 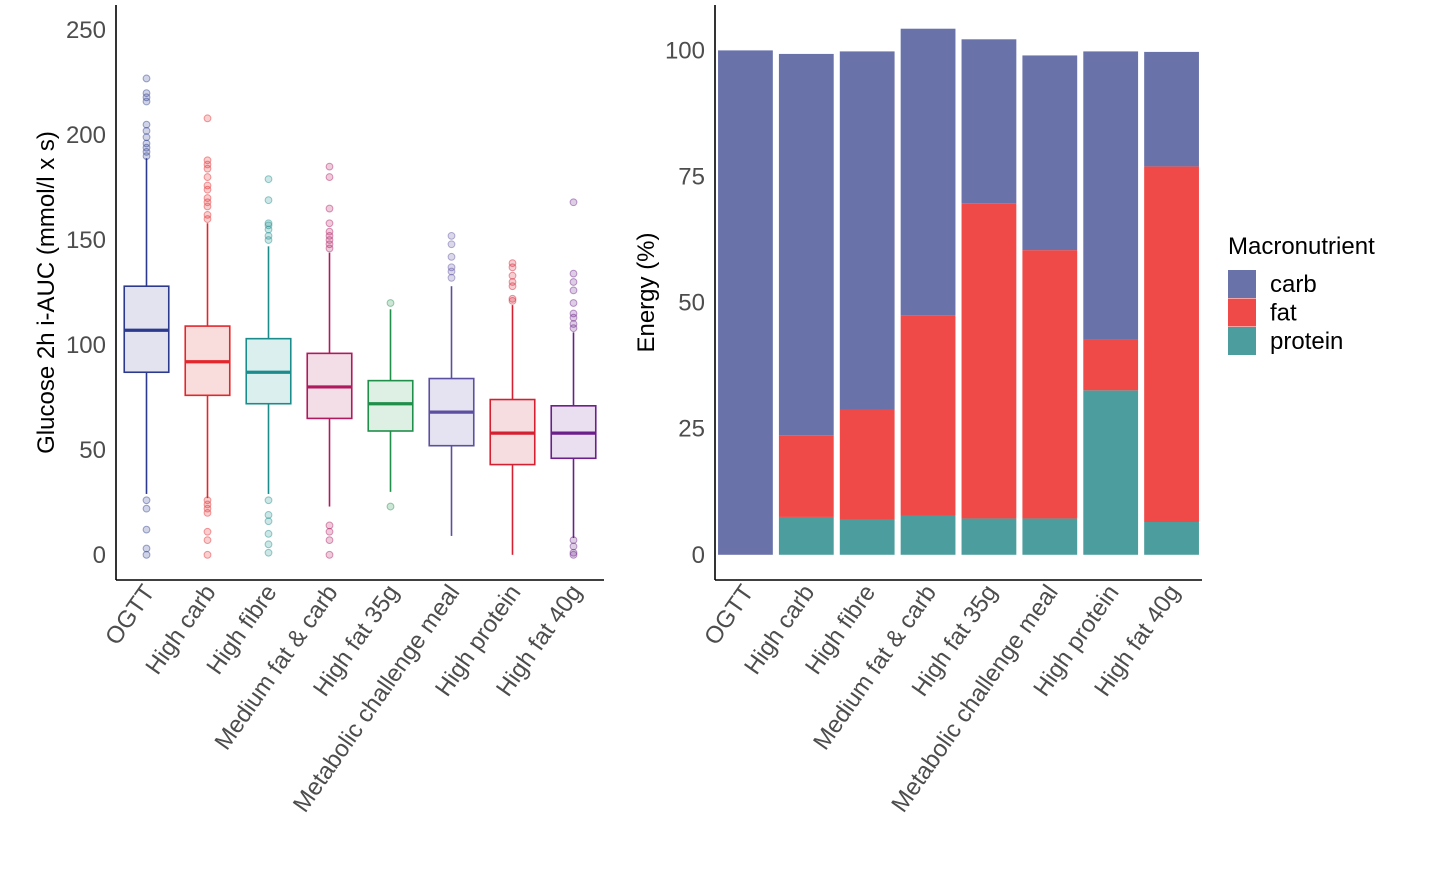 What do you see at coordinates (573, 378) in the screenshot?
I see `box-high-fat-40g` at bounding box center [573, 378].